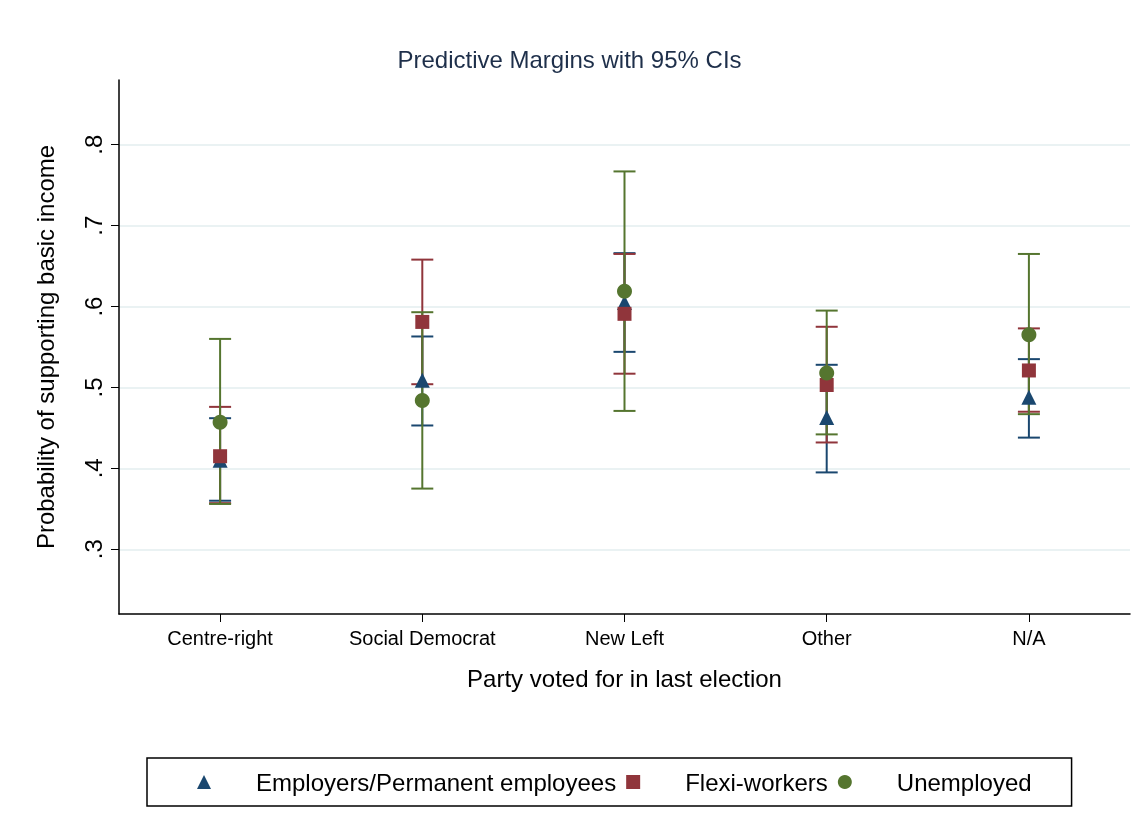 This screenshot has height=824, width=1139. What do you see at coordinates (93, 549) in the screenshot?
I see `y-tick-label: .3` at bounding box center [93, 549].